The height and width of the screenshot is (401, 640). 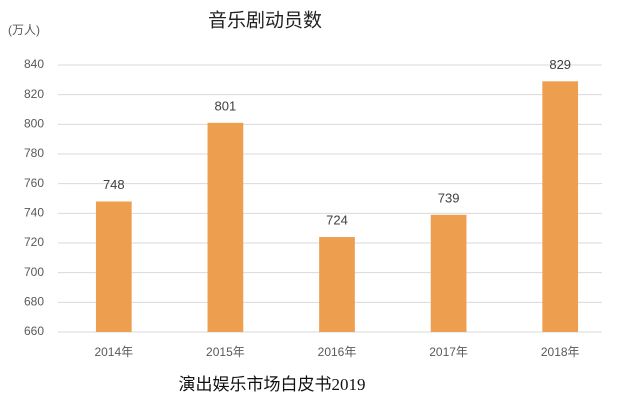 What do you see at coordinates (272, 384) in the screenshot?
I see `source: 演出娱乐市场白皮书2019` at bounding box center [272, 384].